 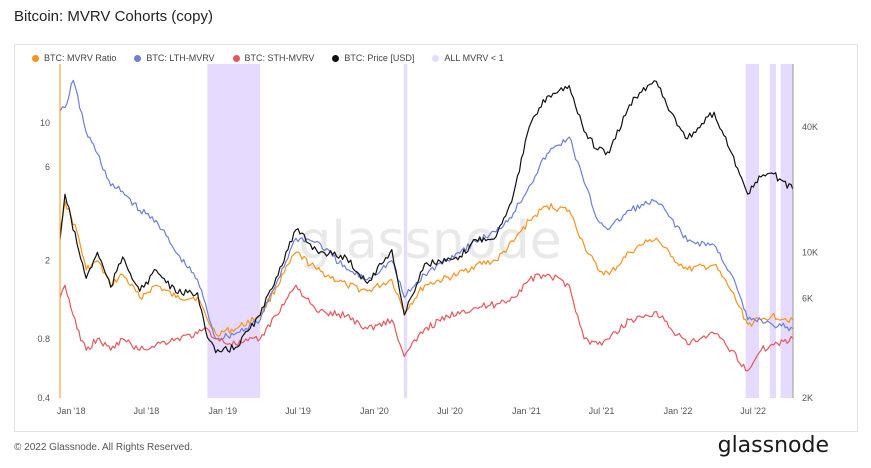 What do you see at coordinates (374, 411) in the screenshot?
I see `x-tick-label-4: Jan '20` at bounding box center [374, 411].